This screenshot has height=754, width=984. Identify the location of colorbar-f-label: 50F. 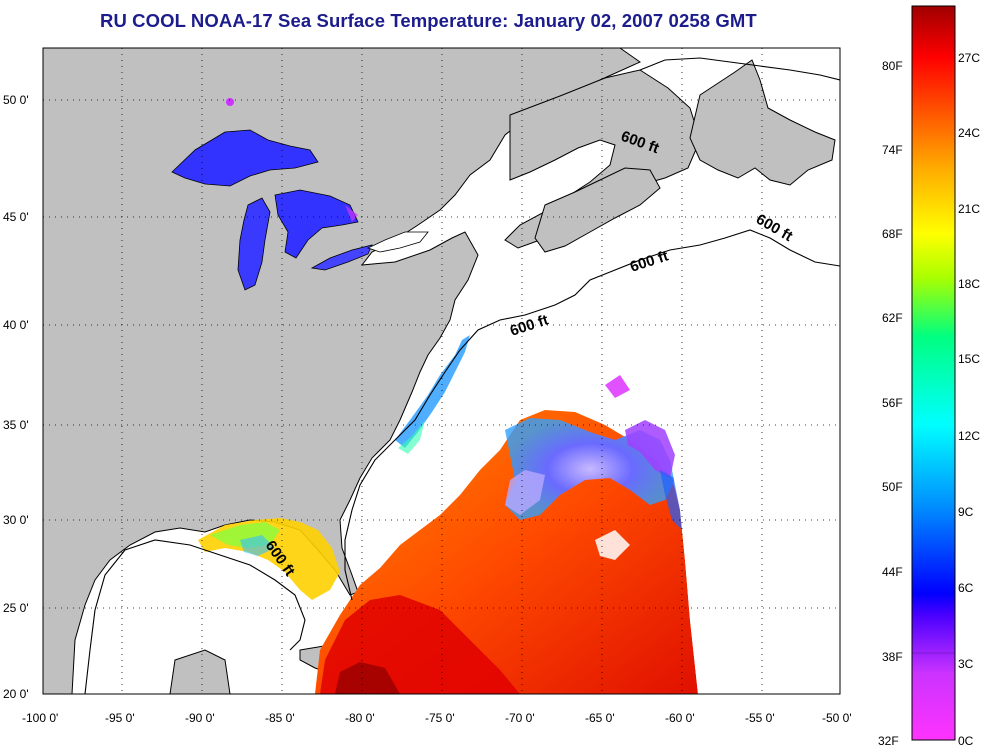
(892, 487).